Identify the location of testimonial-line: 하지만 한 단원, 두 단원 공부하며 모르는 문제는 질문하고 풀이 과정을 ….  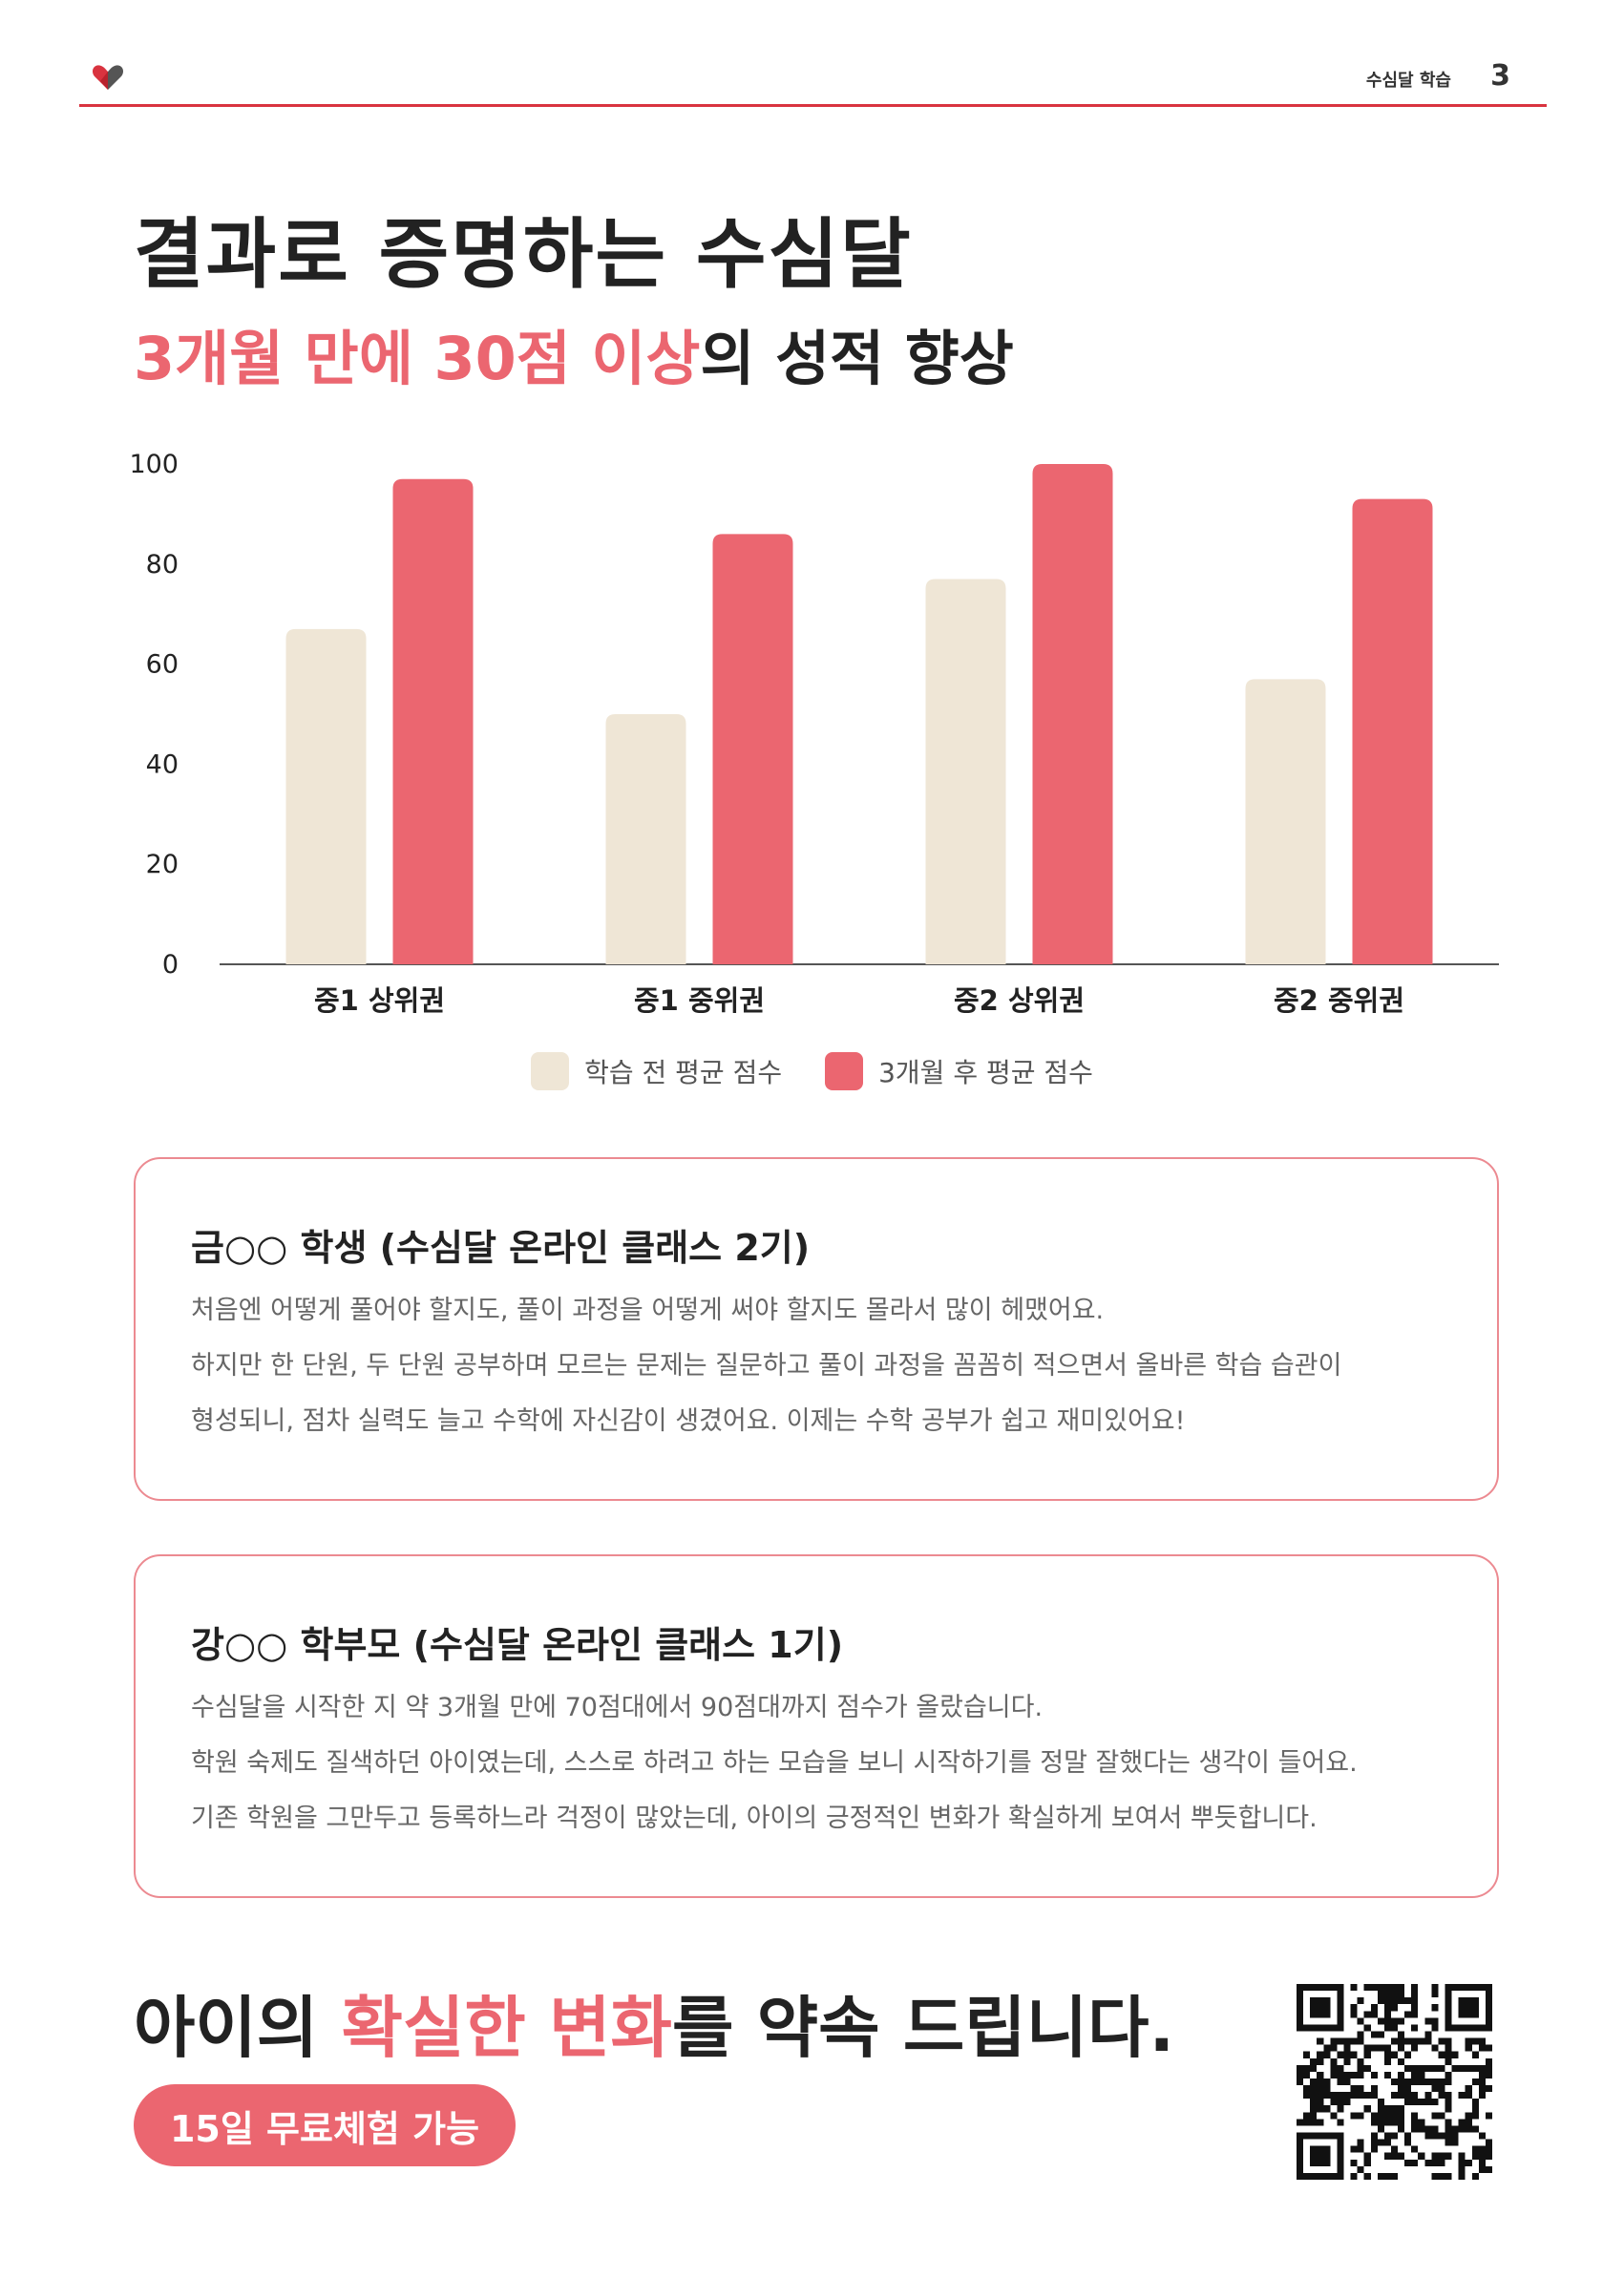
(766, 1366).